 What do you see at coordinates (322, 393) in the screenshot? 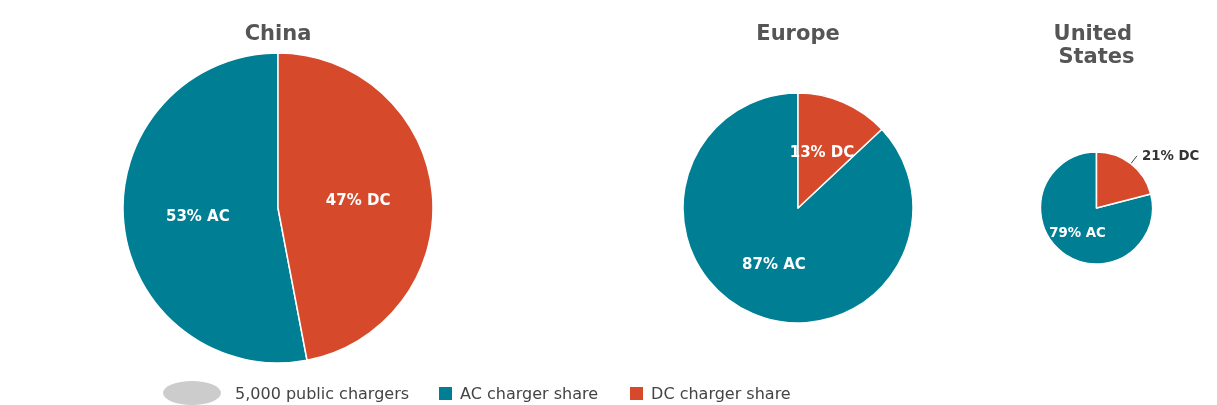
I see `text: 5,000 public chargers` at bounding box center [322, 393].